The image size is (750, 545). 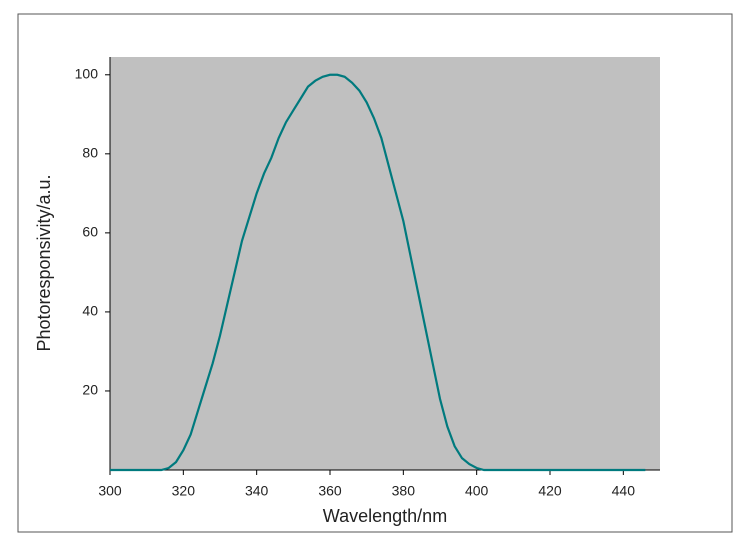 I want to click on x-tick-label: 360, so click(x=330, y=491).